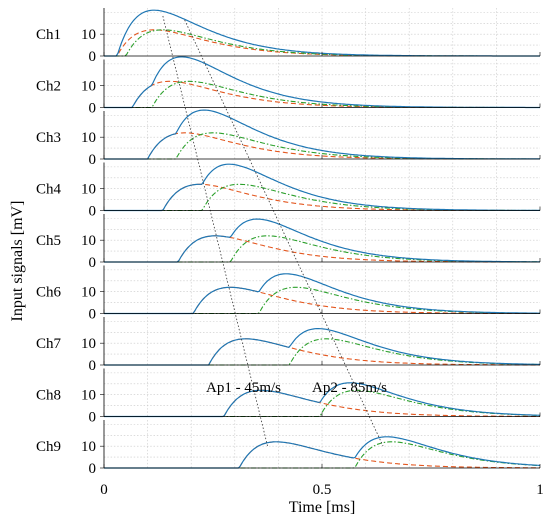 This screenshot has width=550, height=522. Describe the element at coordinates (48, 447) in the screenshot. I see `channel-label: Ch9` at that location.